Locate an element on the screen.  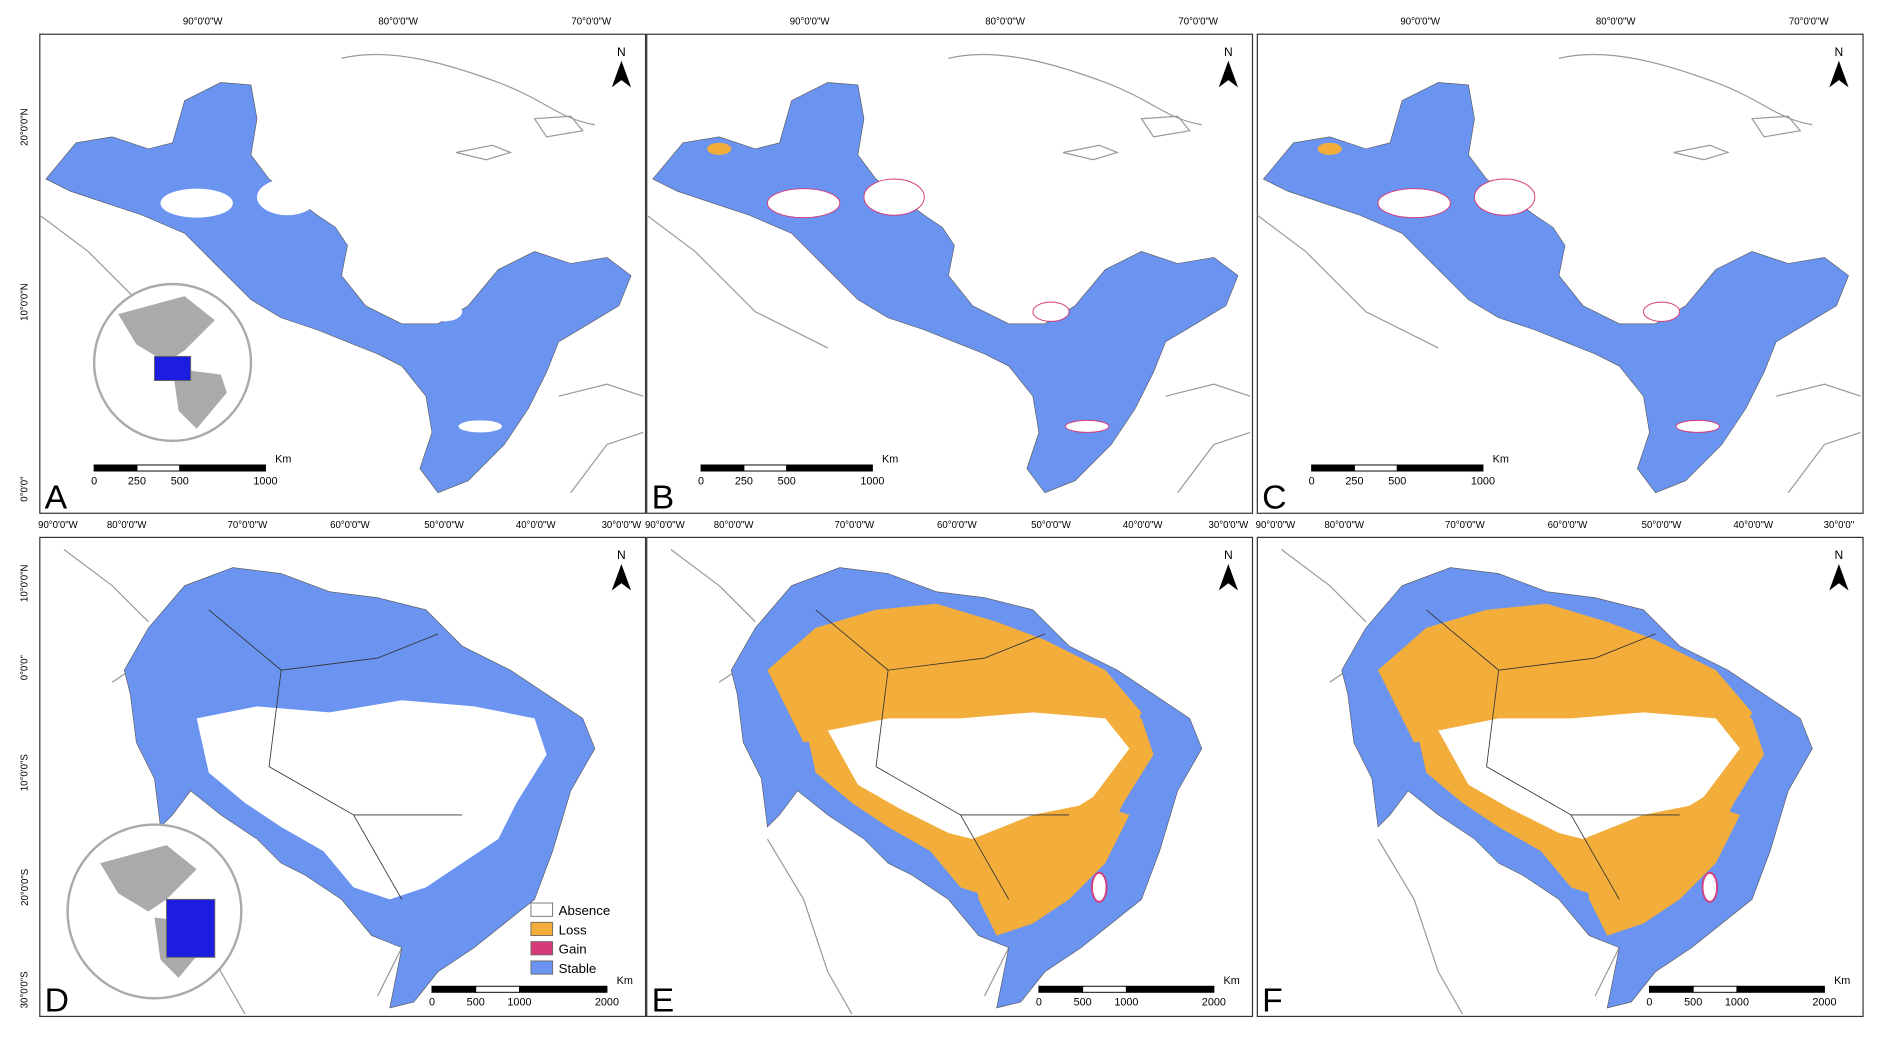
globe-land is located at coordinates (172, 362).